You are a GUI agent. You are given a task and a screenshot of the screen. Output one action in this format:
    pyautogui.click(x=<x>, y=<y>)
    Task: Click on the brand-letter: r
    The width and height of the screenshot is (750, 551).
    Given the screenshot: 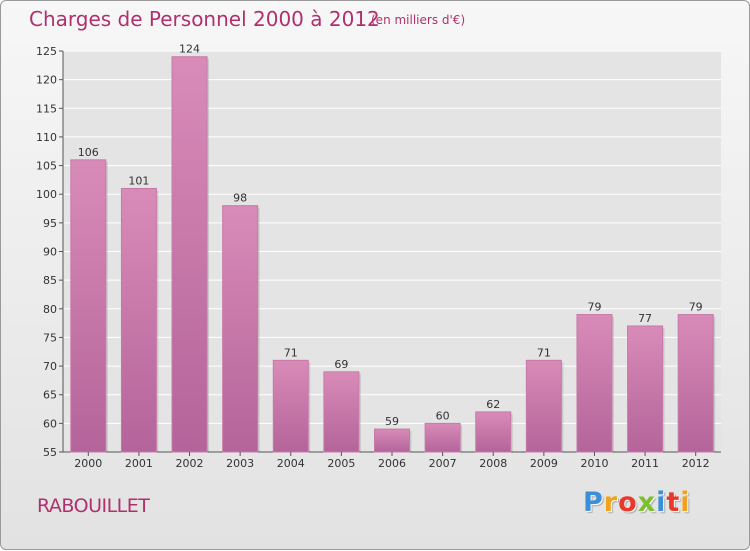 What is the action you would take?
    pyautogui.click(x=611, y=502)
    